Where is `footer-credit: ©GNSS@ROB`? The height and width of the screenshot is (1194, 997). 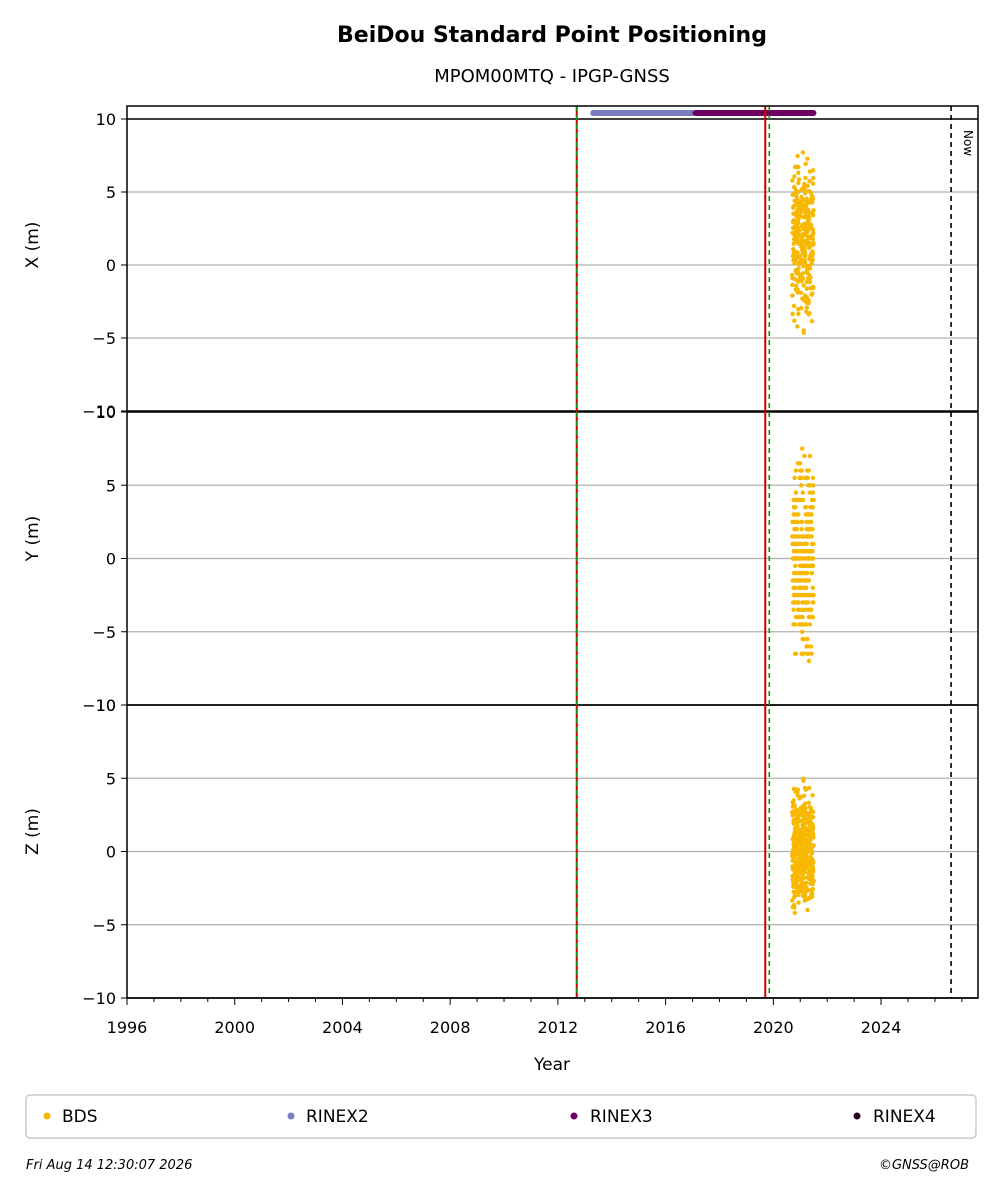
footer-credit: ©GNSS@ROB is located at coordinates (924, 1165).